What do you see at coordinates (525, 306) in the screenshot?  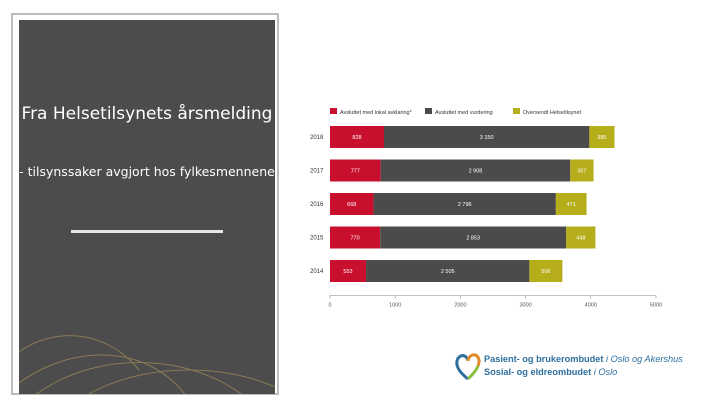 I see `x-tick-label: 3000` at bounding box center [525, 306].